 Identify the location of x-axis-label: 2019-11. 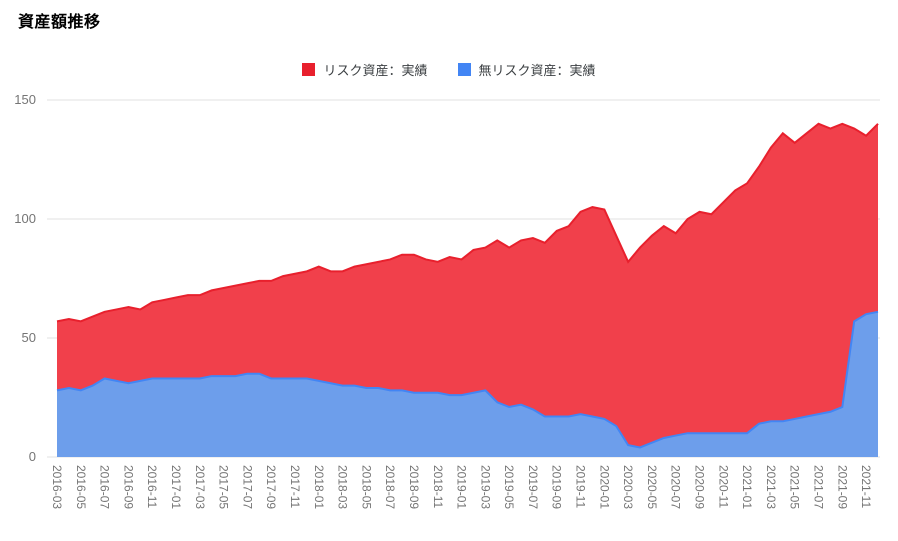
(581, 486).